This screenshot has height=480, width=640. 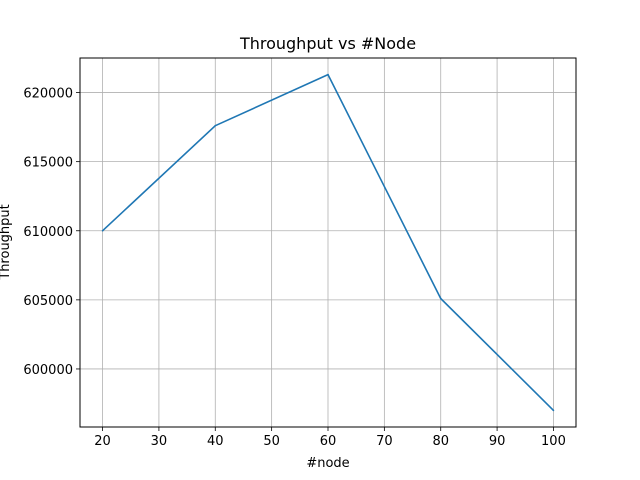 What do you see at coordinates (440, 441) in the screenshot?
I see `x-tick-label: 80` at bounding box center [440, 441].